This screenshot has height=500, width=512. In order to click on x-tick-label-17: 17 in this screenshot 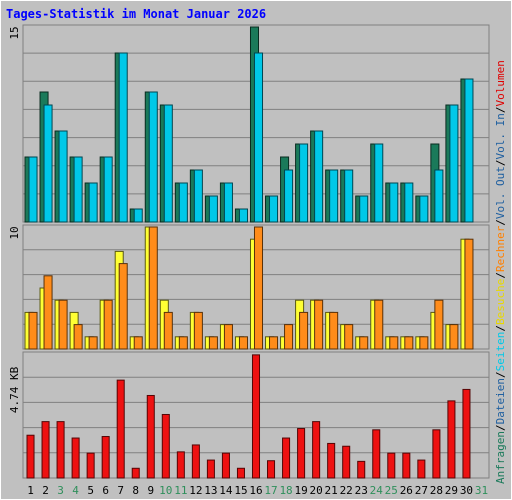, I will do `click(270, 490)`.